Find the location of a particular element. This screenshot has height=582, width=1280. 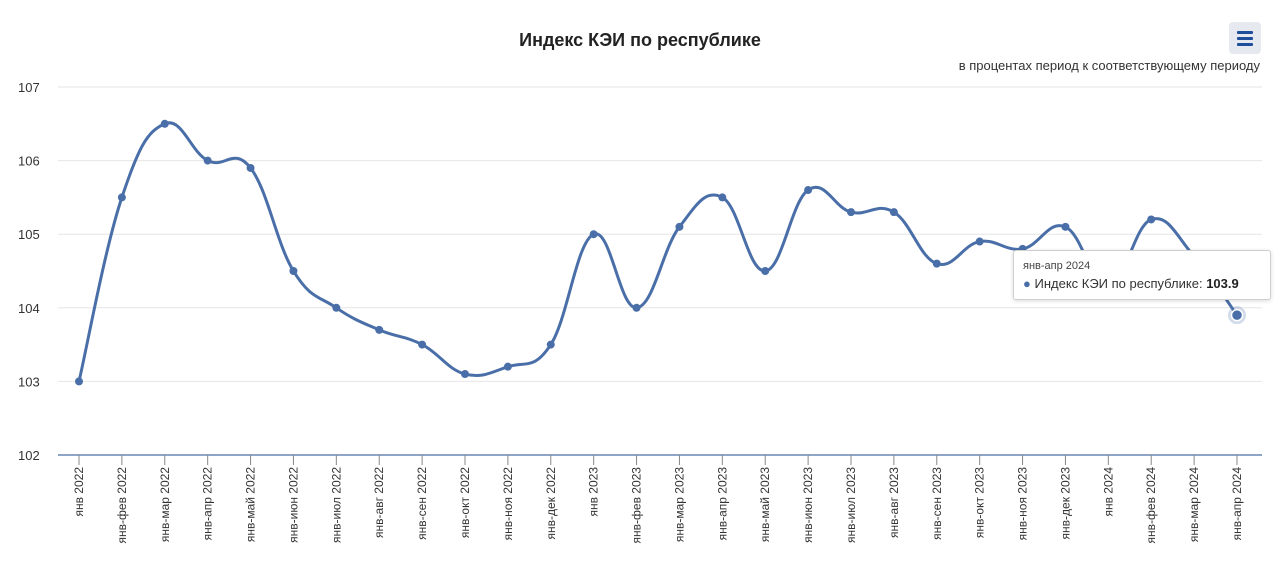

y-tick-label: 105 is located at coordinates (29, 234).